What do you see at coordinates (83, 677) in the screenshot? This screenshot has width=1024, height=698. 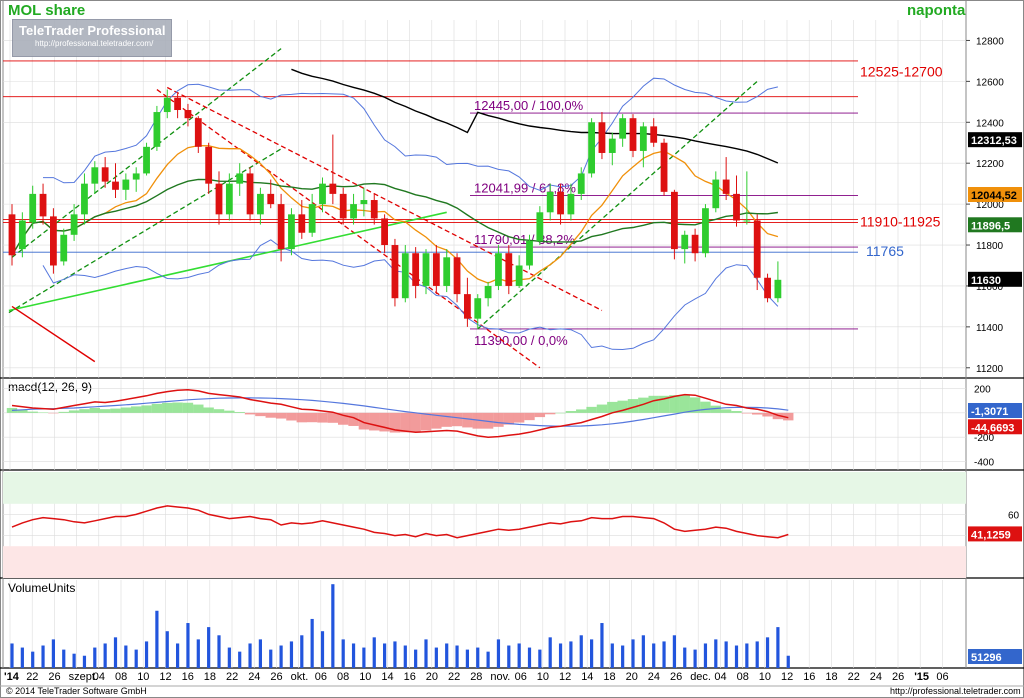 I see `x-tick-label: szept.` at bounding box center [83, 677].